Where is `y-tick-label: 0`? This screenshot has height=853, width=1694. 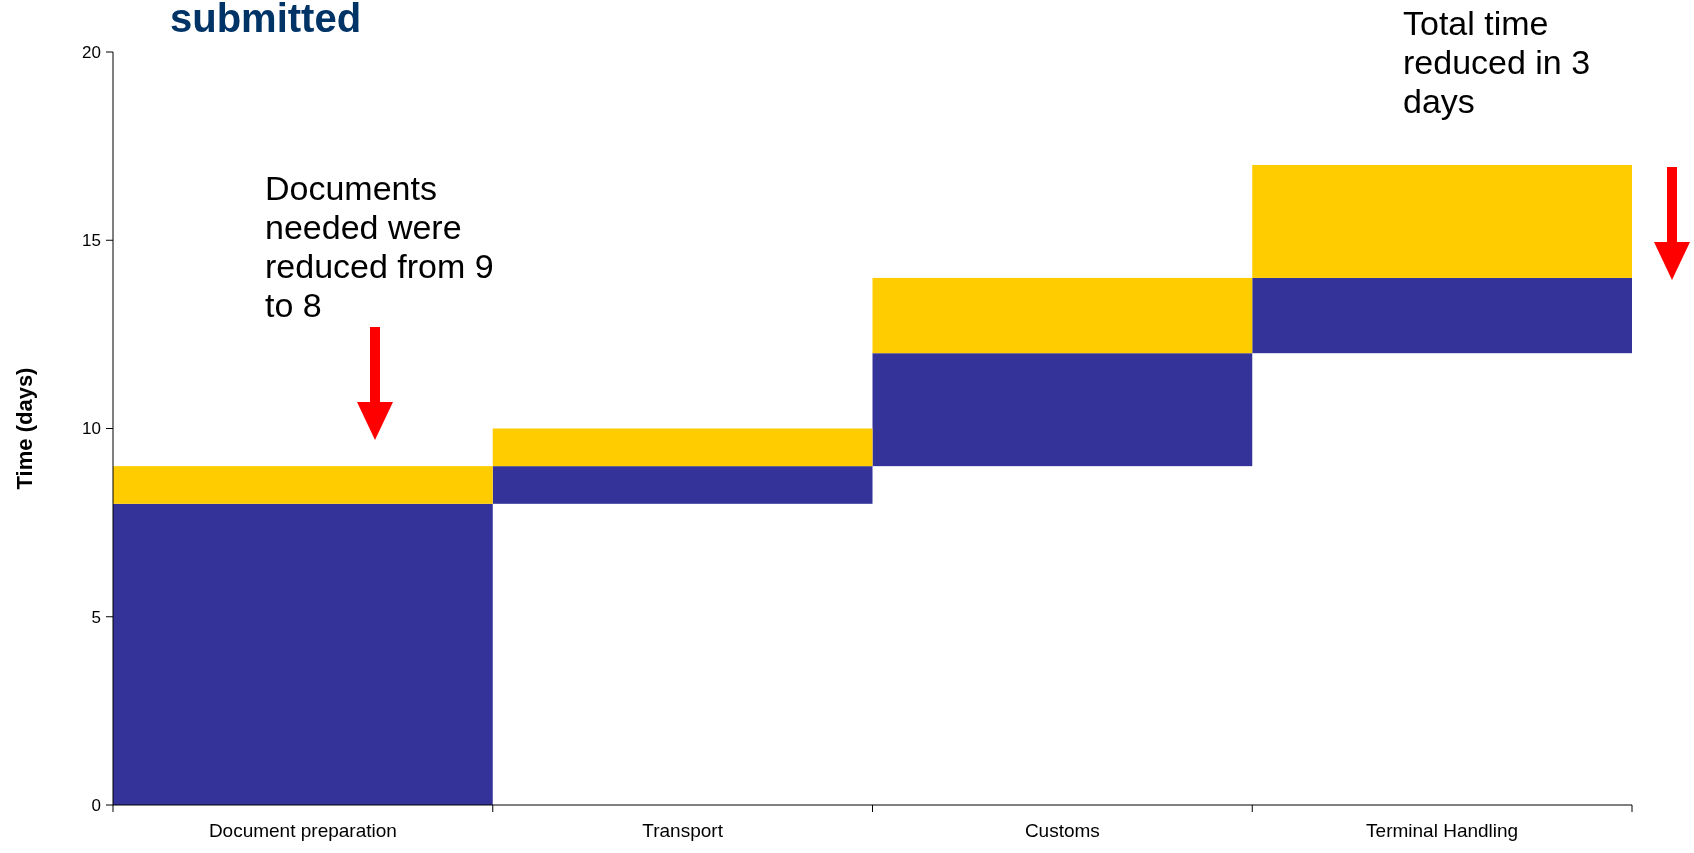
y-tick-label: 0 is located at coordinates (96, 805).